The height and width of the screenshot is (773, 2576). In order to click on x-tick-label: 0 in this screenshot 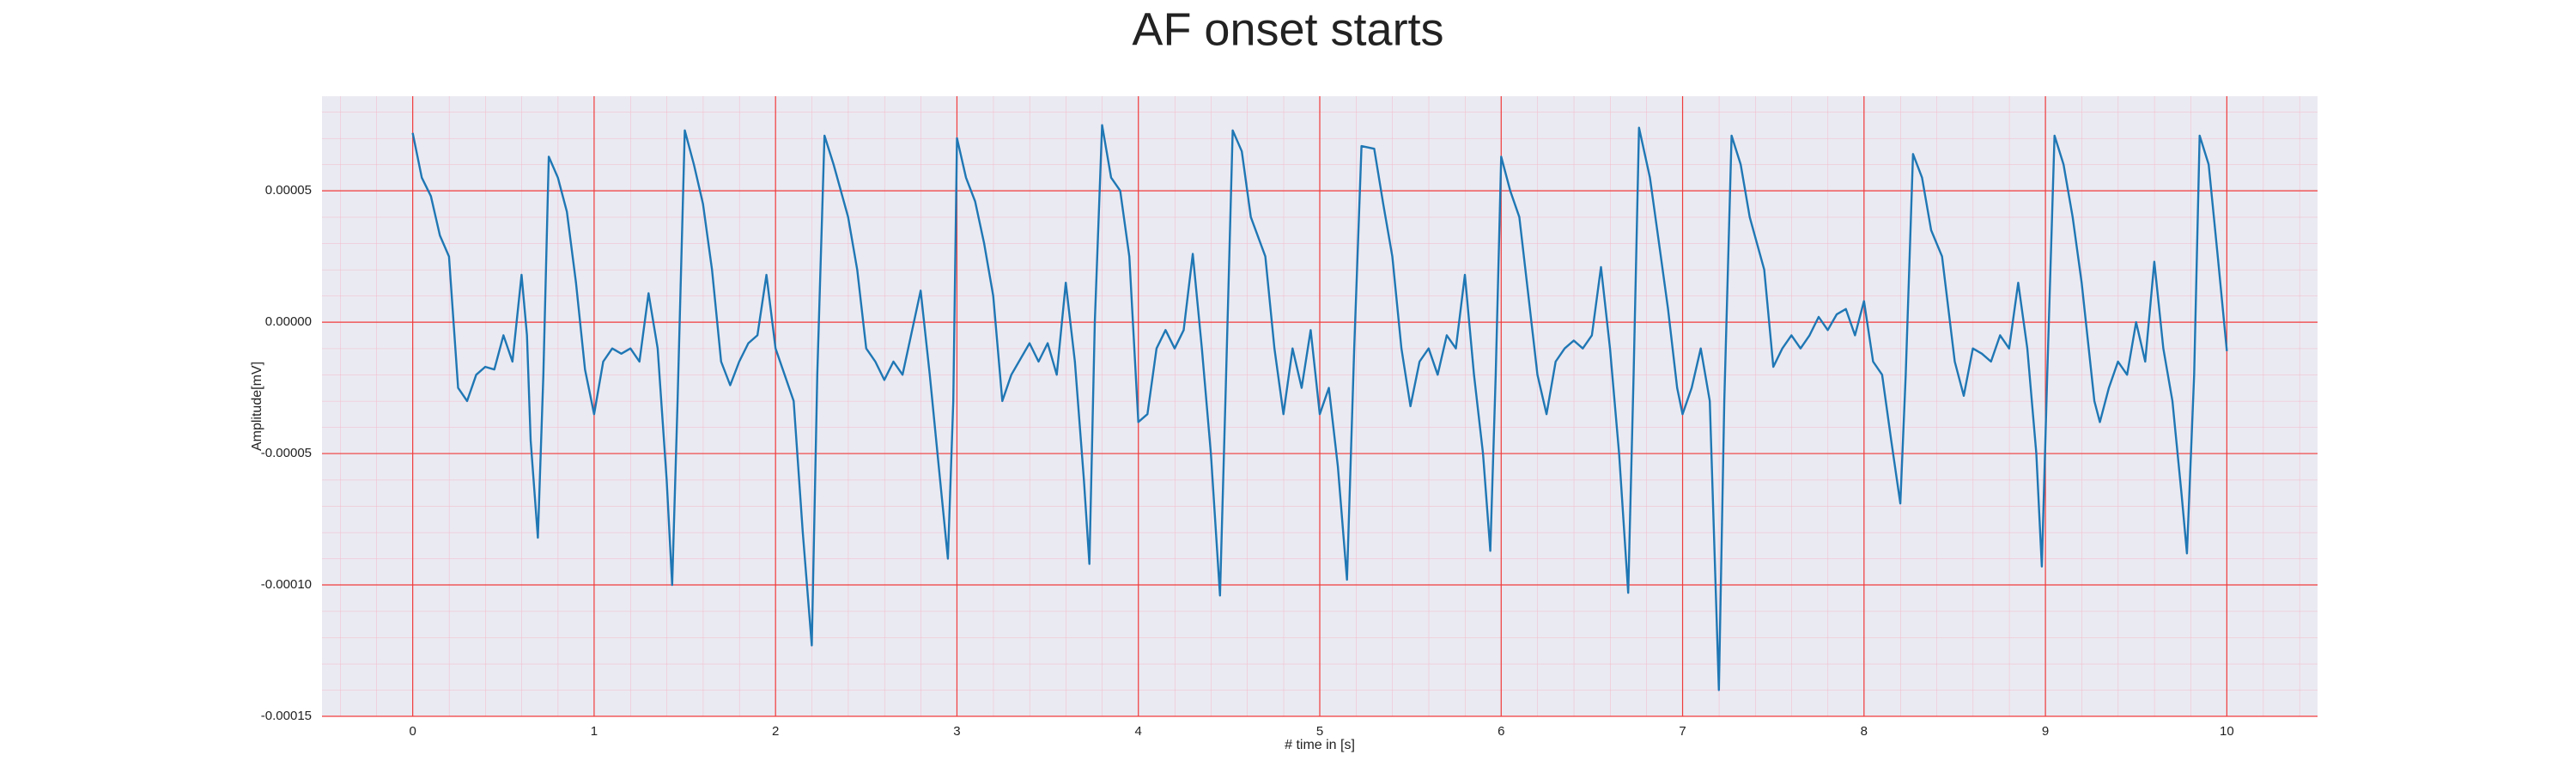, I will do `click(412, 731)`.